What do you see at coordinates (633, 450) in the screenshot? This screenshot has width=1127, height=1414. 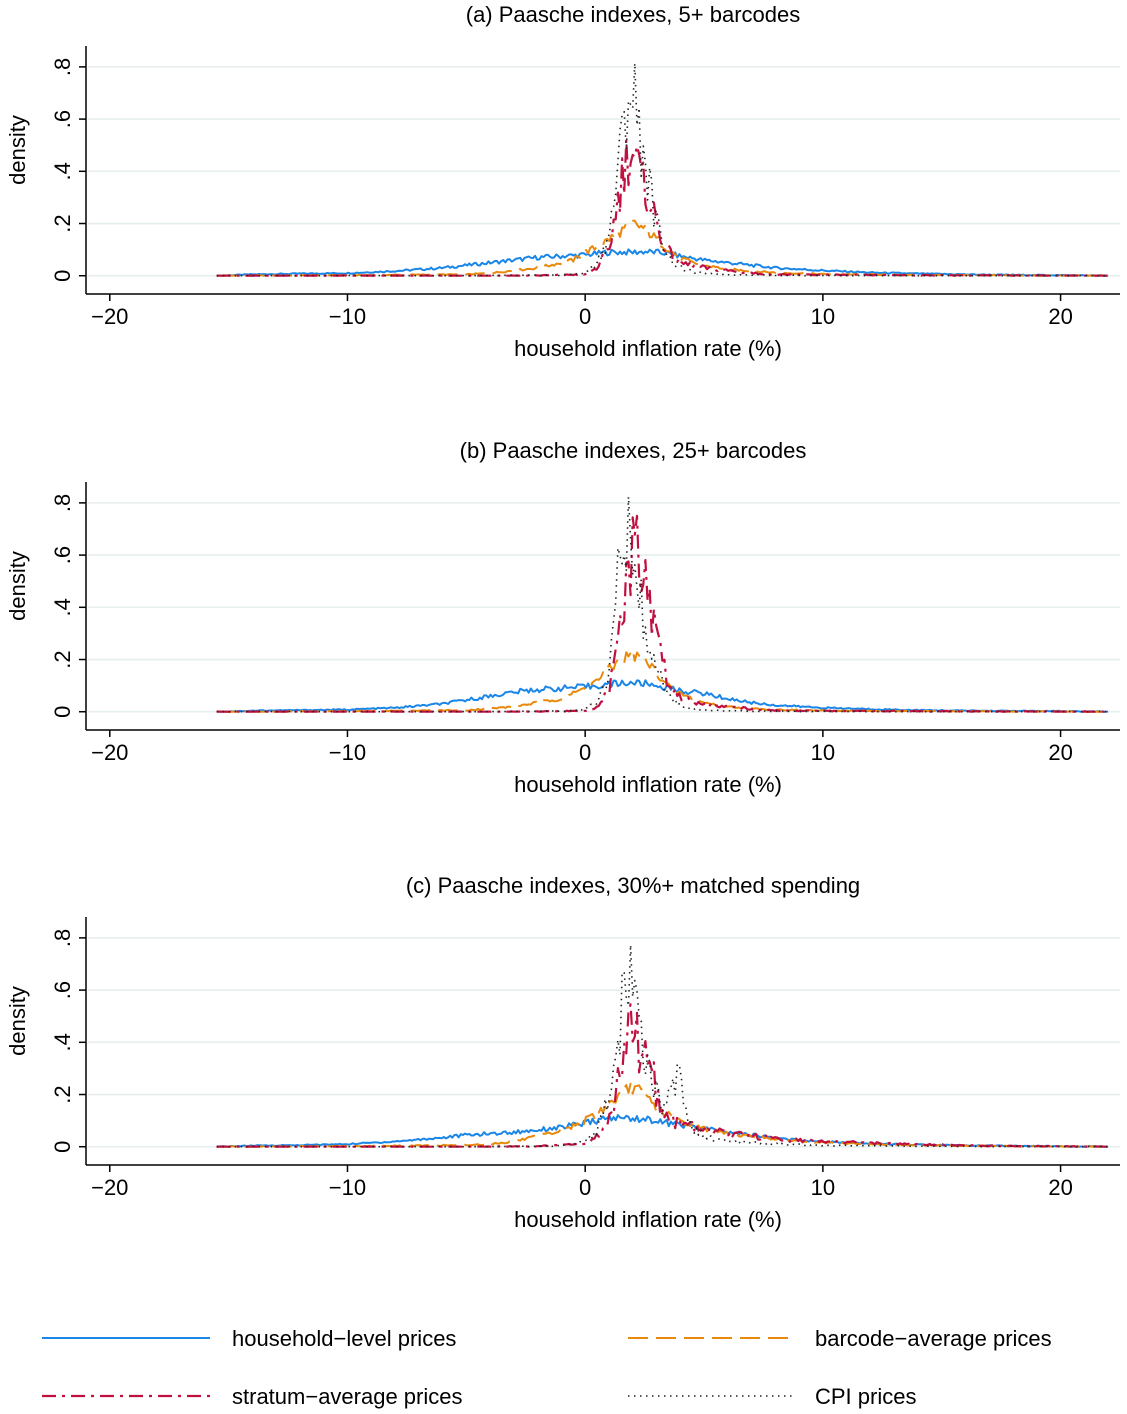 I see `chart-title: (b) Paasche indexes, 25+ barcodes` at bounding box center [633, 450].